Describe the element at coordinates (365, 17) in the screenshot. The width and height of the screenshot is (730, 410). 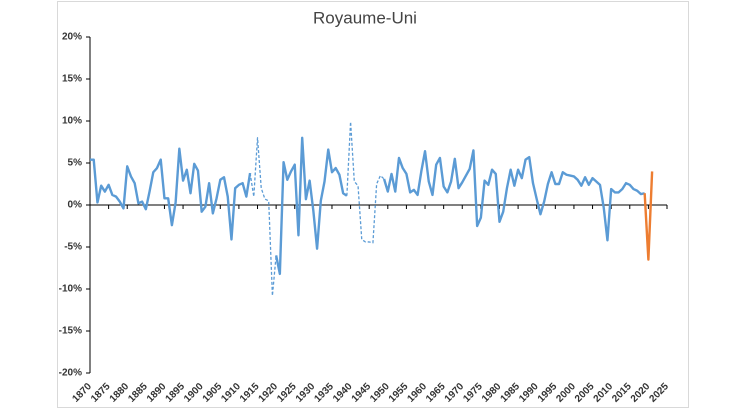
I see `chart-title: Royaume-Uni` at that location.